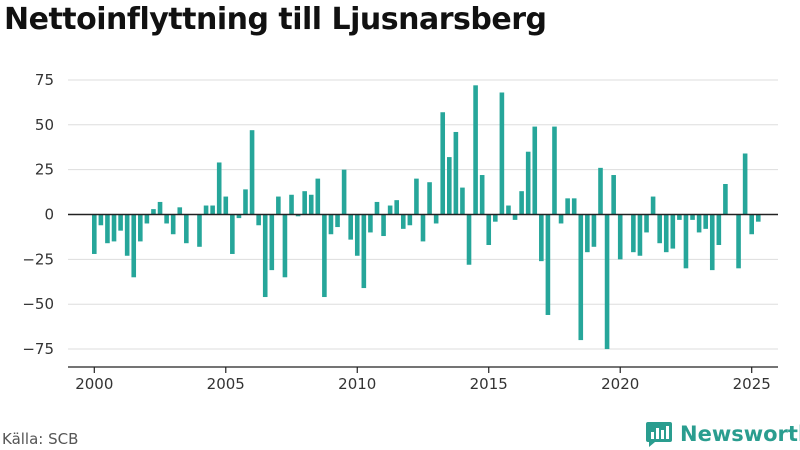 This screenshot has height=450, width=800. What do you see at coordinates (722, 434) in the screenshot?
I see `brand-logo: Newsworthy` at bounding box center [722, 434].